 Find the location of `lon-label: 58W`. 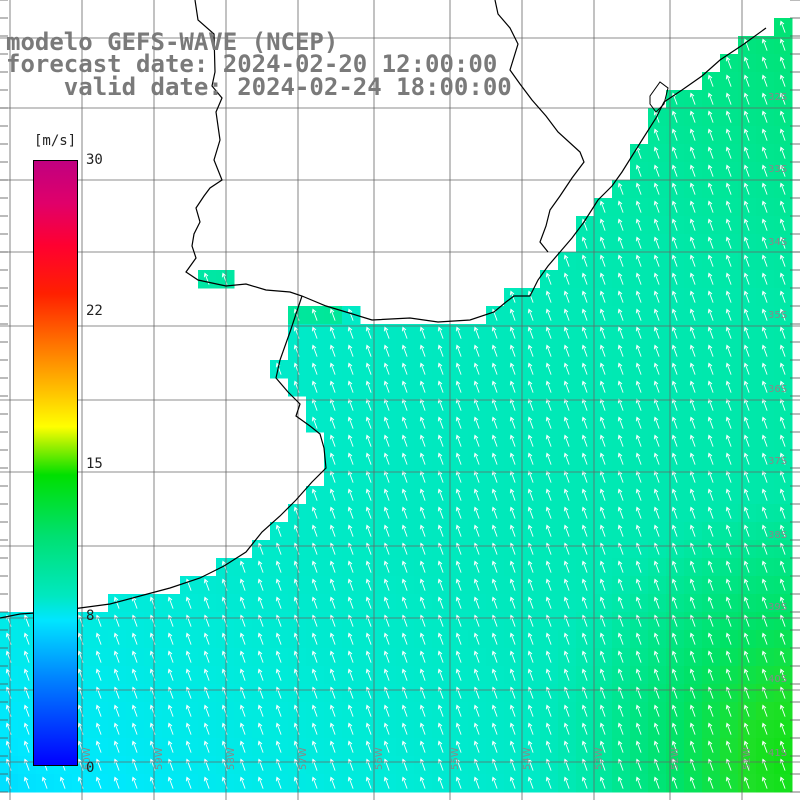

lon-label: 58W is located at coordinates (231, 758).